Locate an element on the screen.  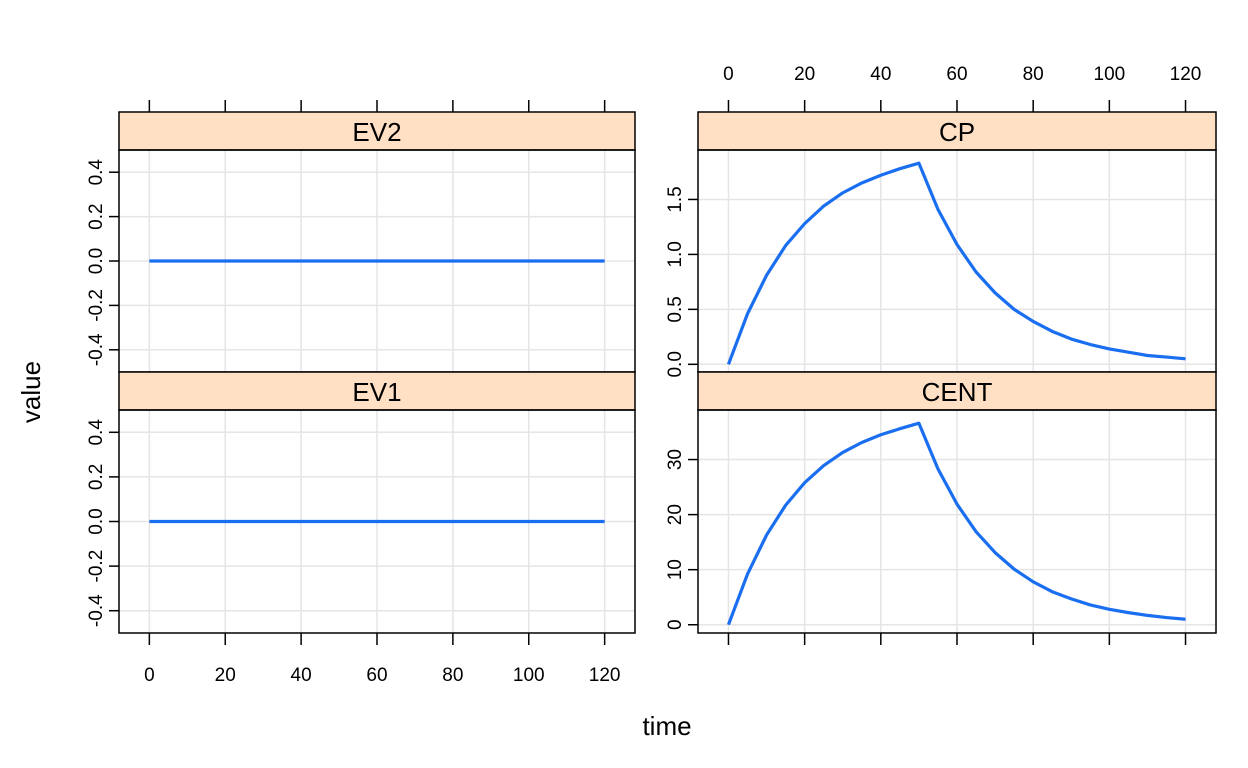
y-tick-label: 1.0 is located at coordinates (675, 254).